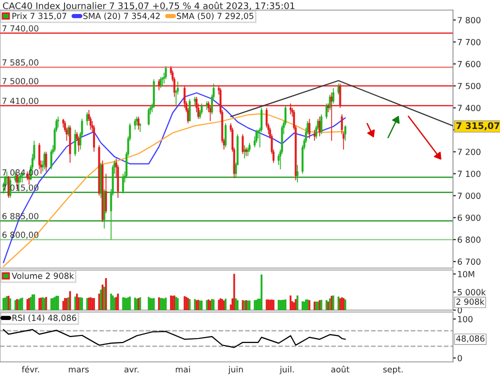 The image size is (500, 375). What do you see at coordinates (340, 369) in the screenshot?
I see `x-tick-label: août` at bounding box center [340, 369].